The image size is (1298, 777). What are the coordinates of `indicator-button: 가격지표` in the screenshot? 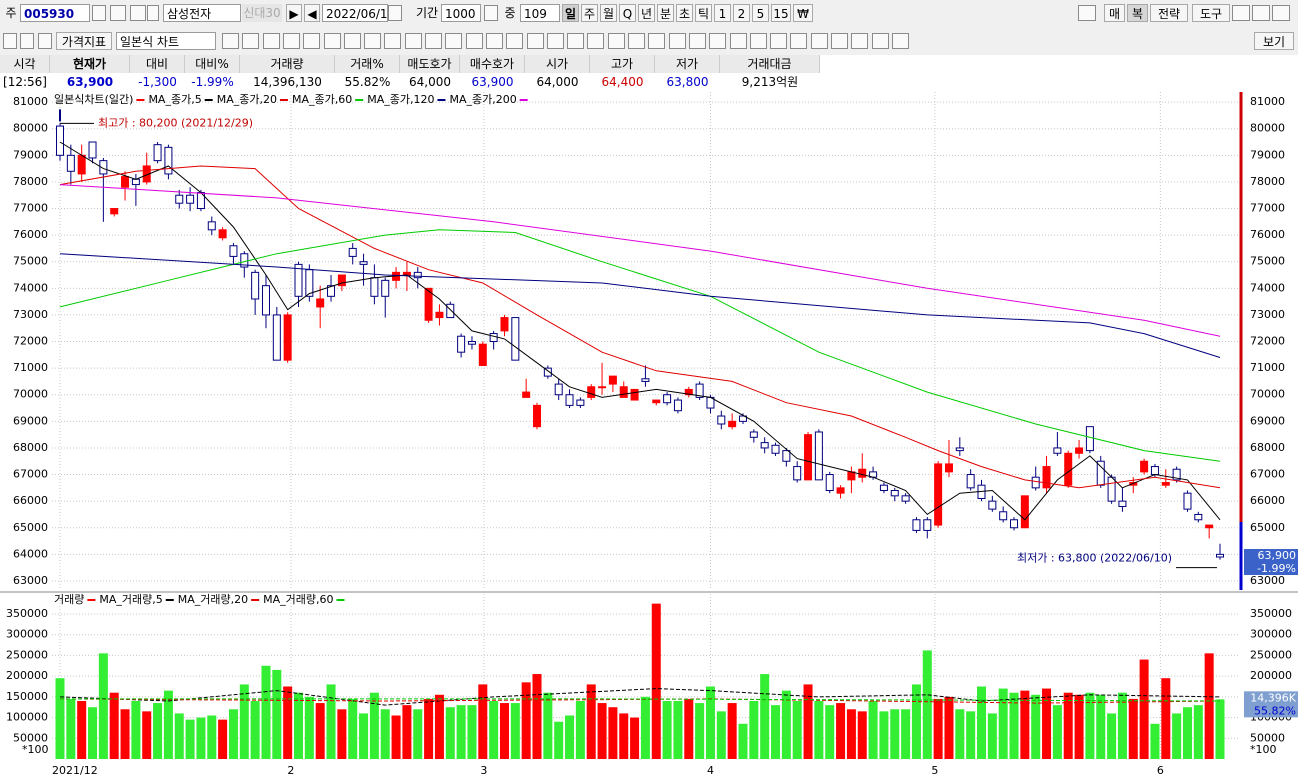 It's located at (84, 41).